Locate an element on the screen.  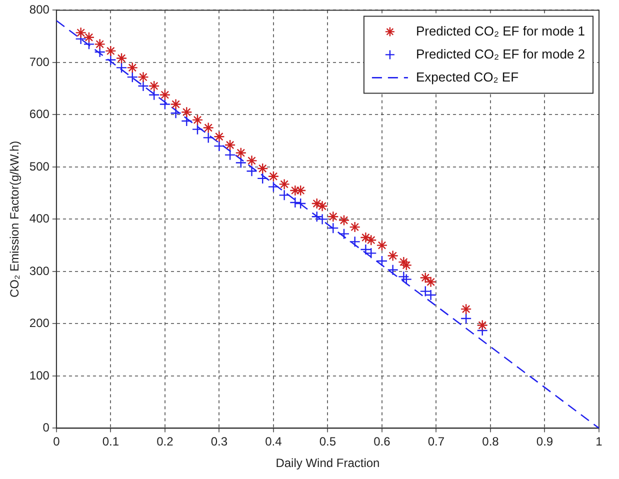
legend-label: Expected CO₂ EF is located at coordinates (467, 76).